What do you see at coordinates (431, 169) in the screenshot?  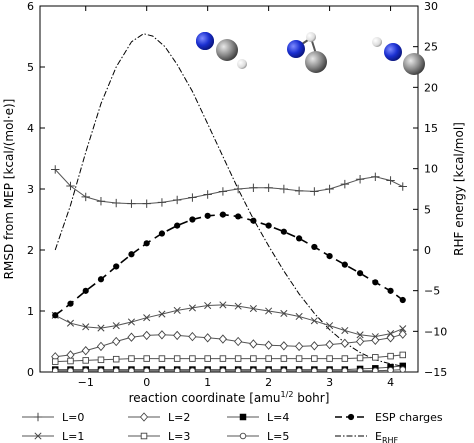 I see `y-right-tick-label: 10` at bounding box center [431, 169].